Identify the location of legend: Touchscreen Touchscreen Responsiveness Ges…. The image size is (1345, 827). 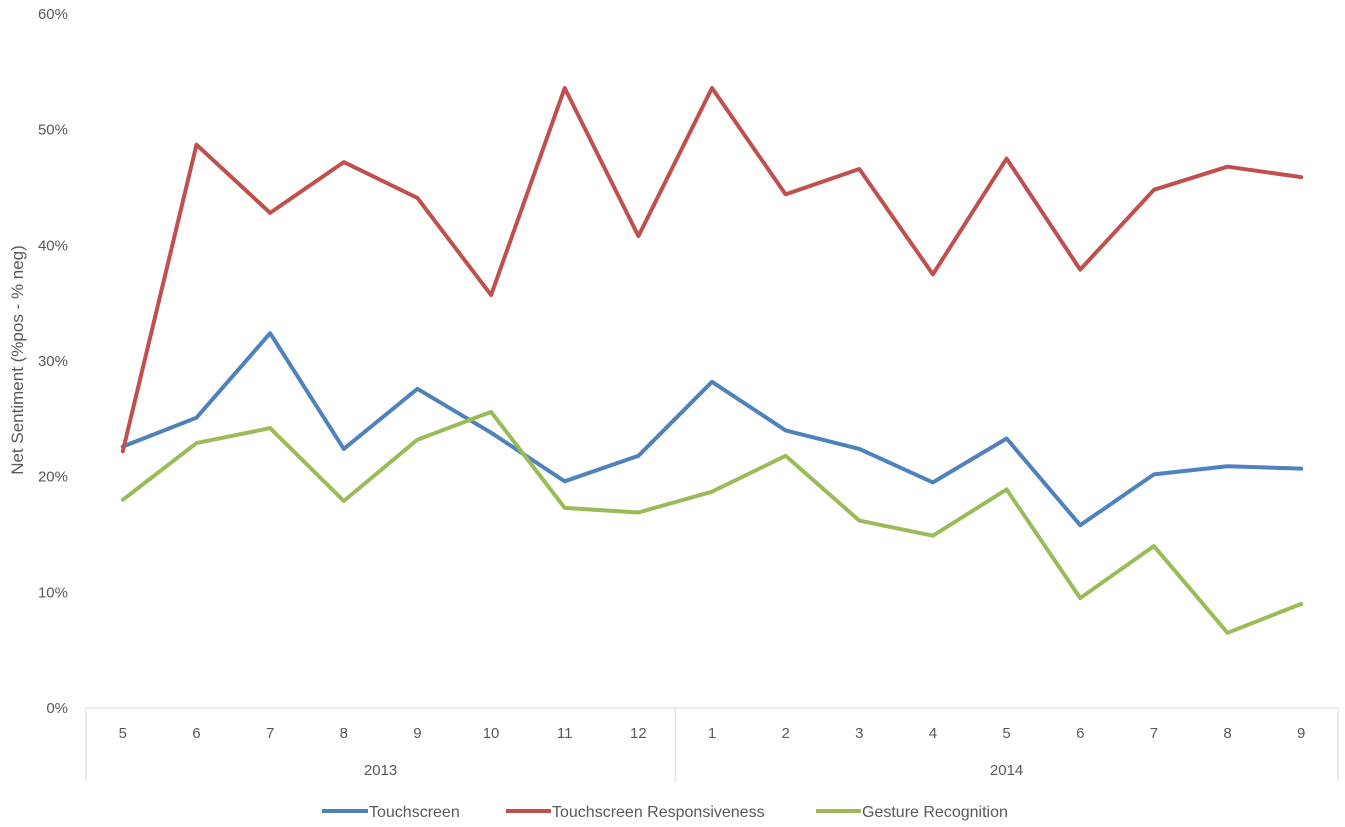
(665, 812).